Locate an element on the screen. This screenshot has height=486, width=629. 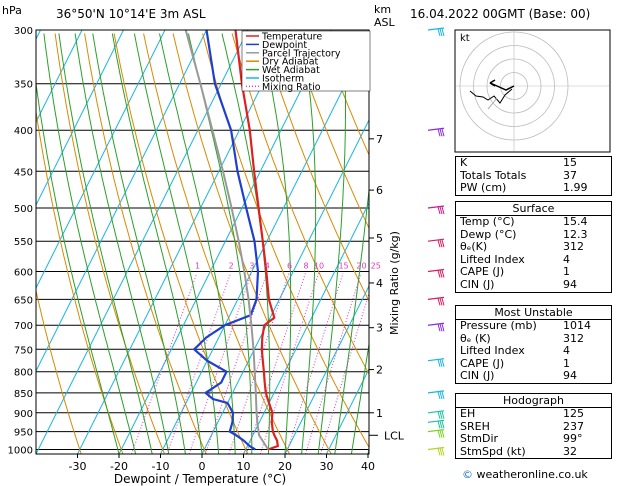
series-line-temperature is located at coordinates (257, 240).